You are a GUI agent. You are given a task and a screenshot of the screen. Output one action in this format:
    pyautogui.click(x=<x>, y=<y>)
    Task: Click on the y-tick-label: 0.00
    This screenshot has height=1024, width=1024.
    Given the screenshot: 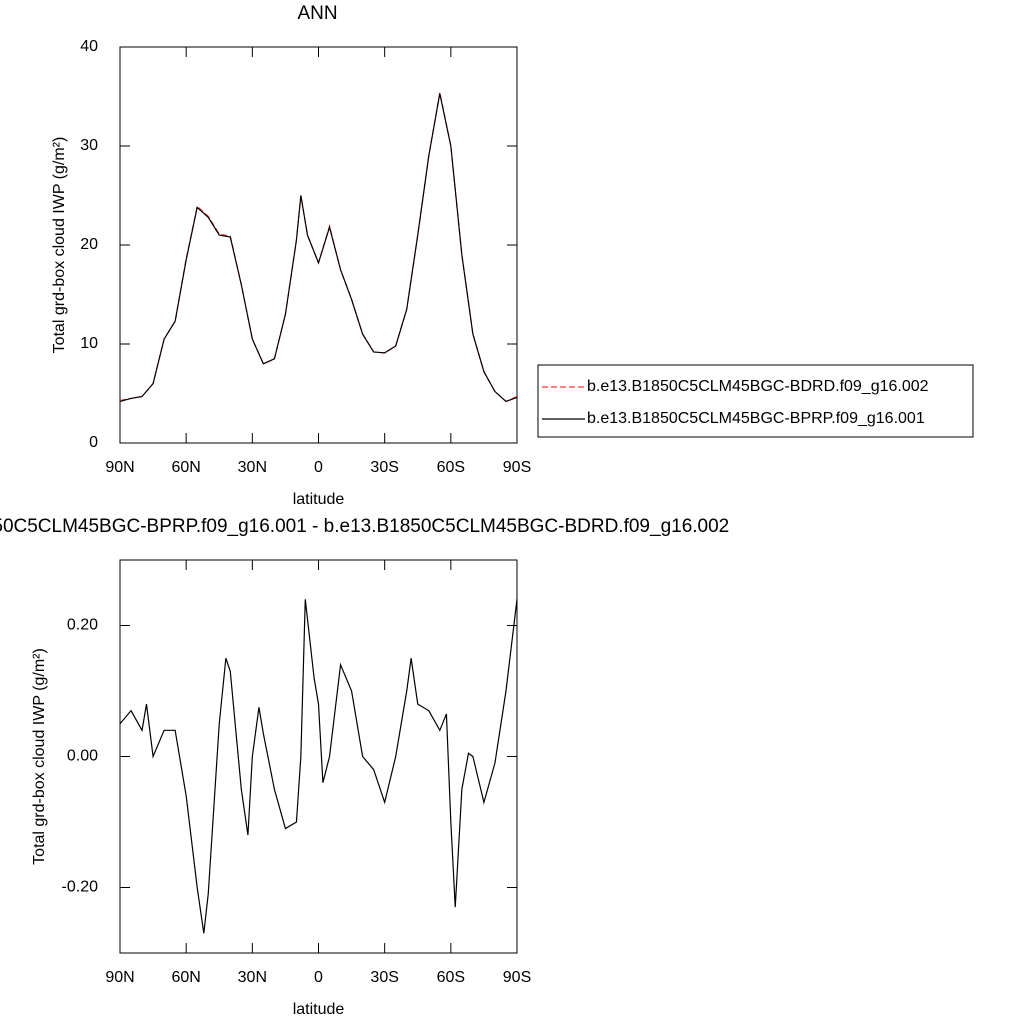 What is the action you would take?
    pyautogui.click(x=82, y=756)
    